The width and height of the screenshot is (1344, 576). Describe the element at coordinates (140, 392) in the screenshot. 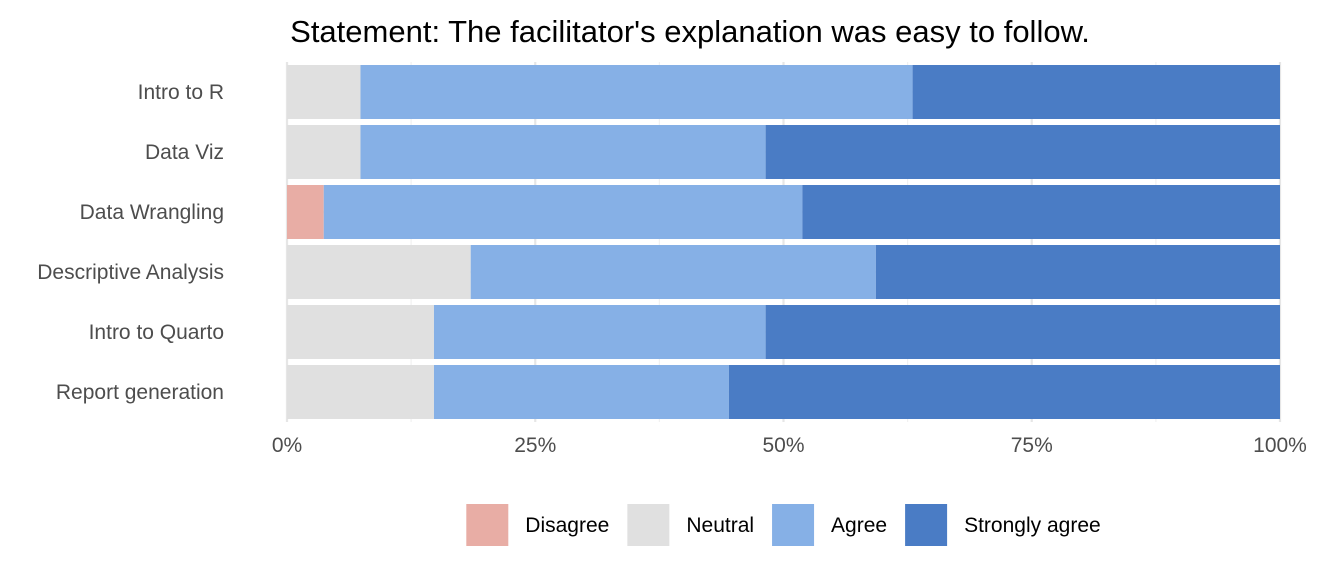

I see `category-label-report-generation: Report generation` at that location.